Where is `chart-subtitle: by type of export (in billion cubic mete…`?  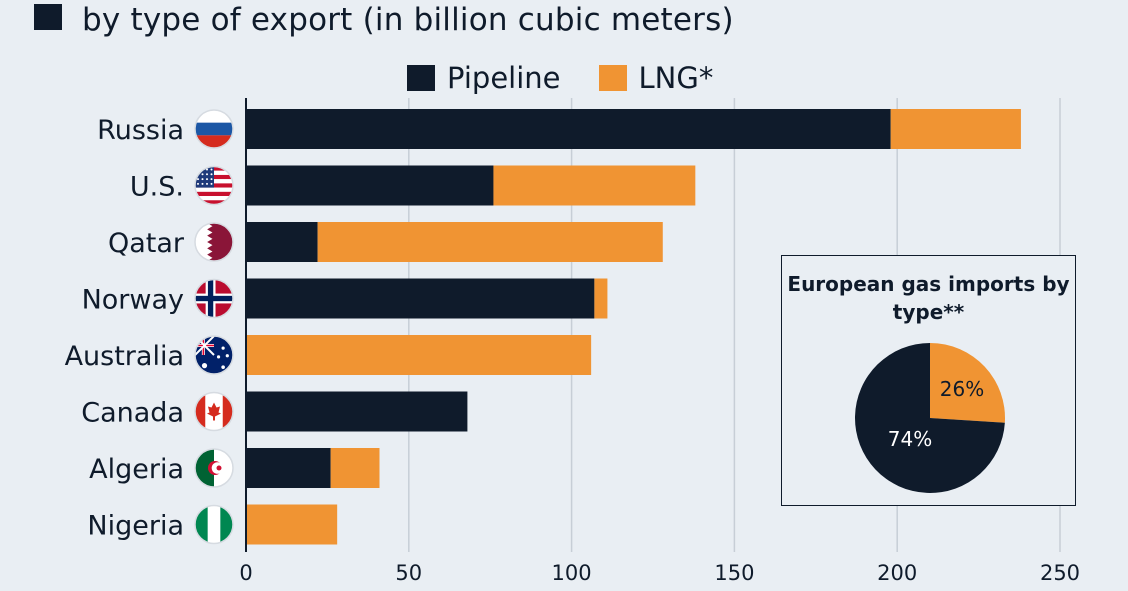
chart-subtitle: by type of export (in billion cubic mete… is located at coordinates (408, 20).